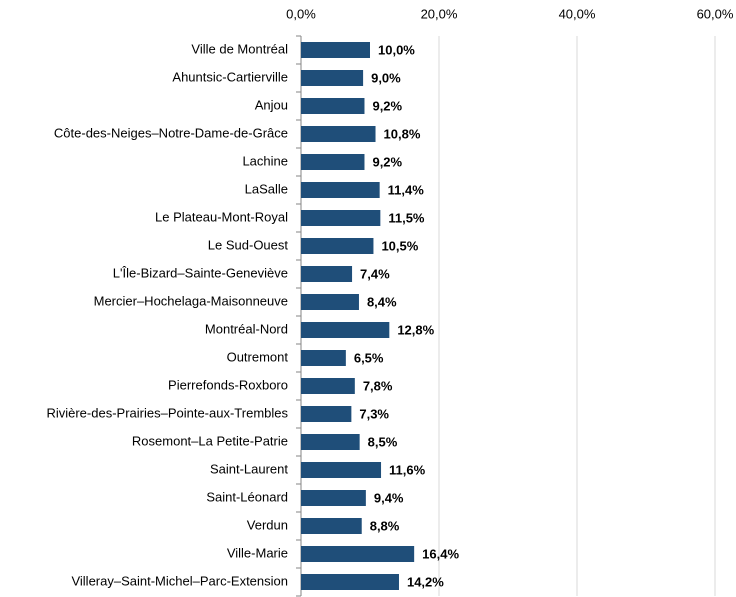  I want to click on value-label: 9,4%, so click(389, 497).